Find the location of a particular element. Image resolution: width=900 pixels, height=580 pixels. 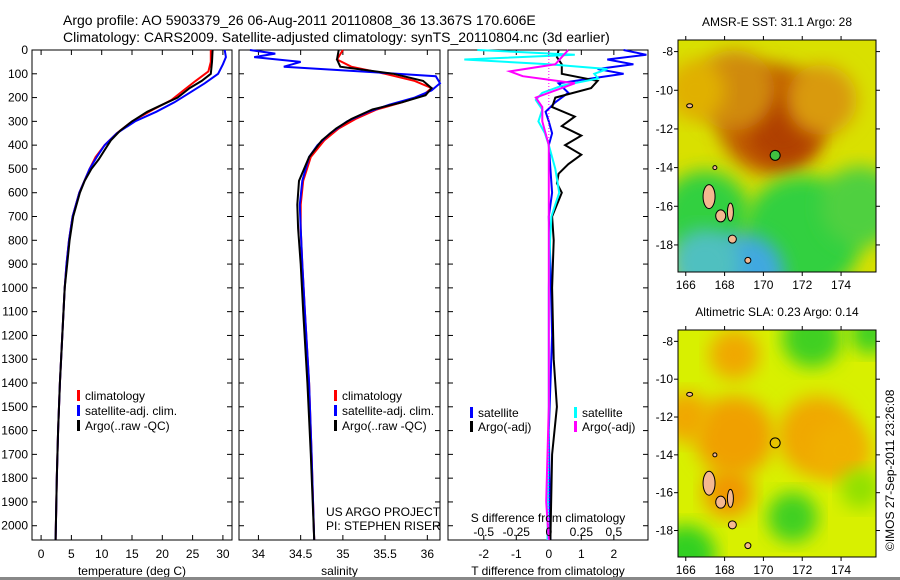

depth-tick-label: 1500 is located at coordinates (14, 407).